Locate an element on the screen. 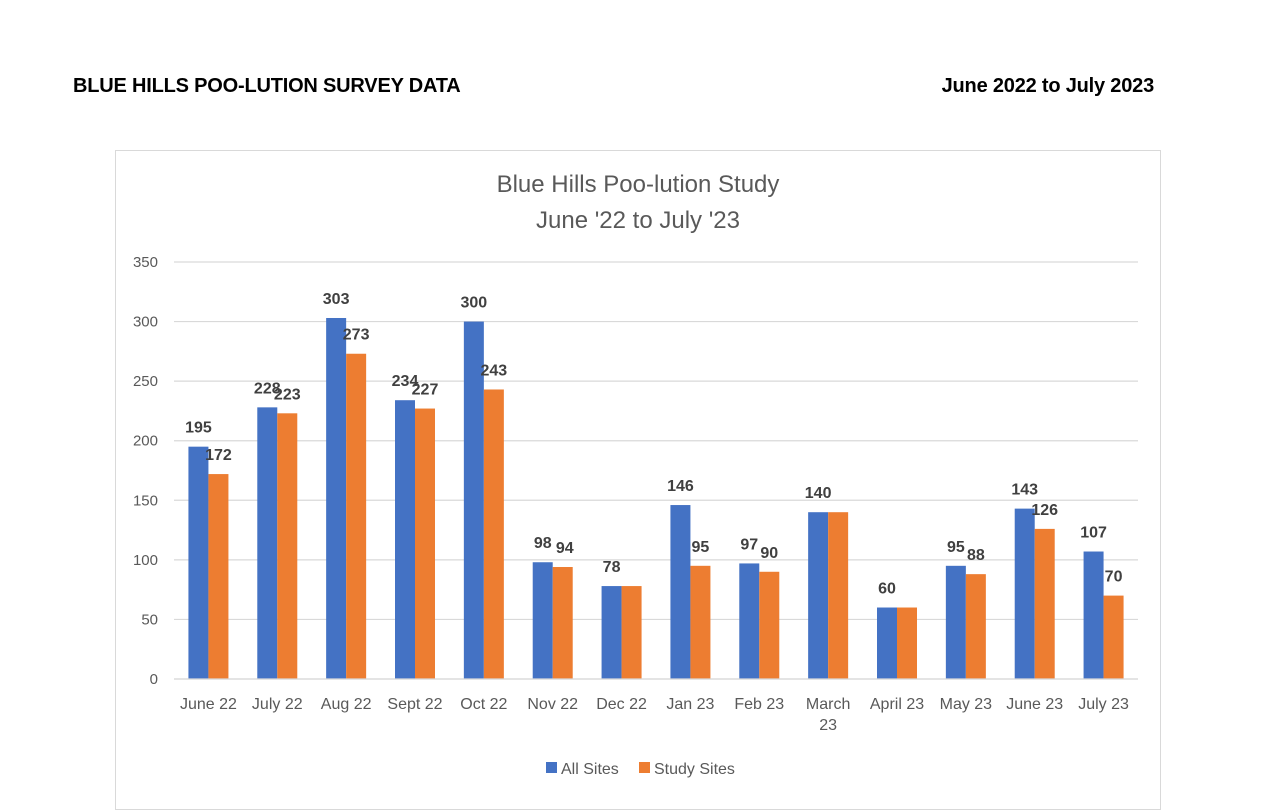 This screenshot has width=1280, height=810. data-label-study-sites-2: 223 is located at coordinates (287, 394).